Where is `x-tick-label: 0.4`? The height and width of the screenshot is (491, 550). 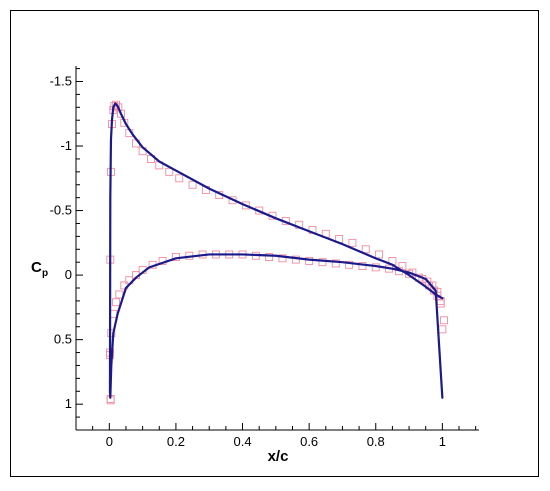 x-tick-label: 0.4 is located at coordinates (242, 441).